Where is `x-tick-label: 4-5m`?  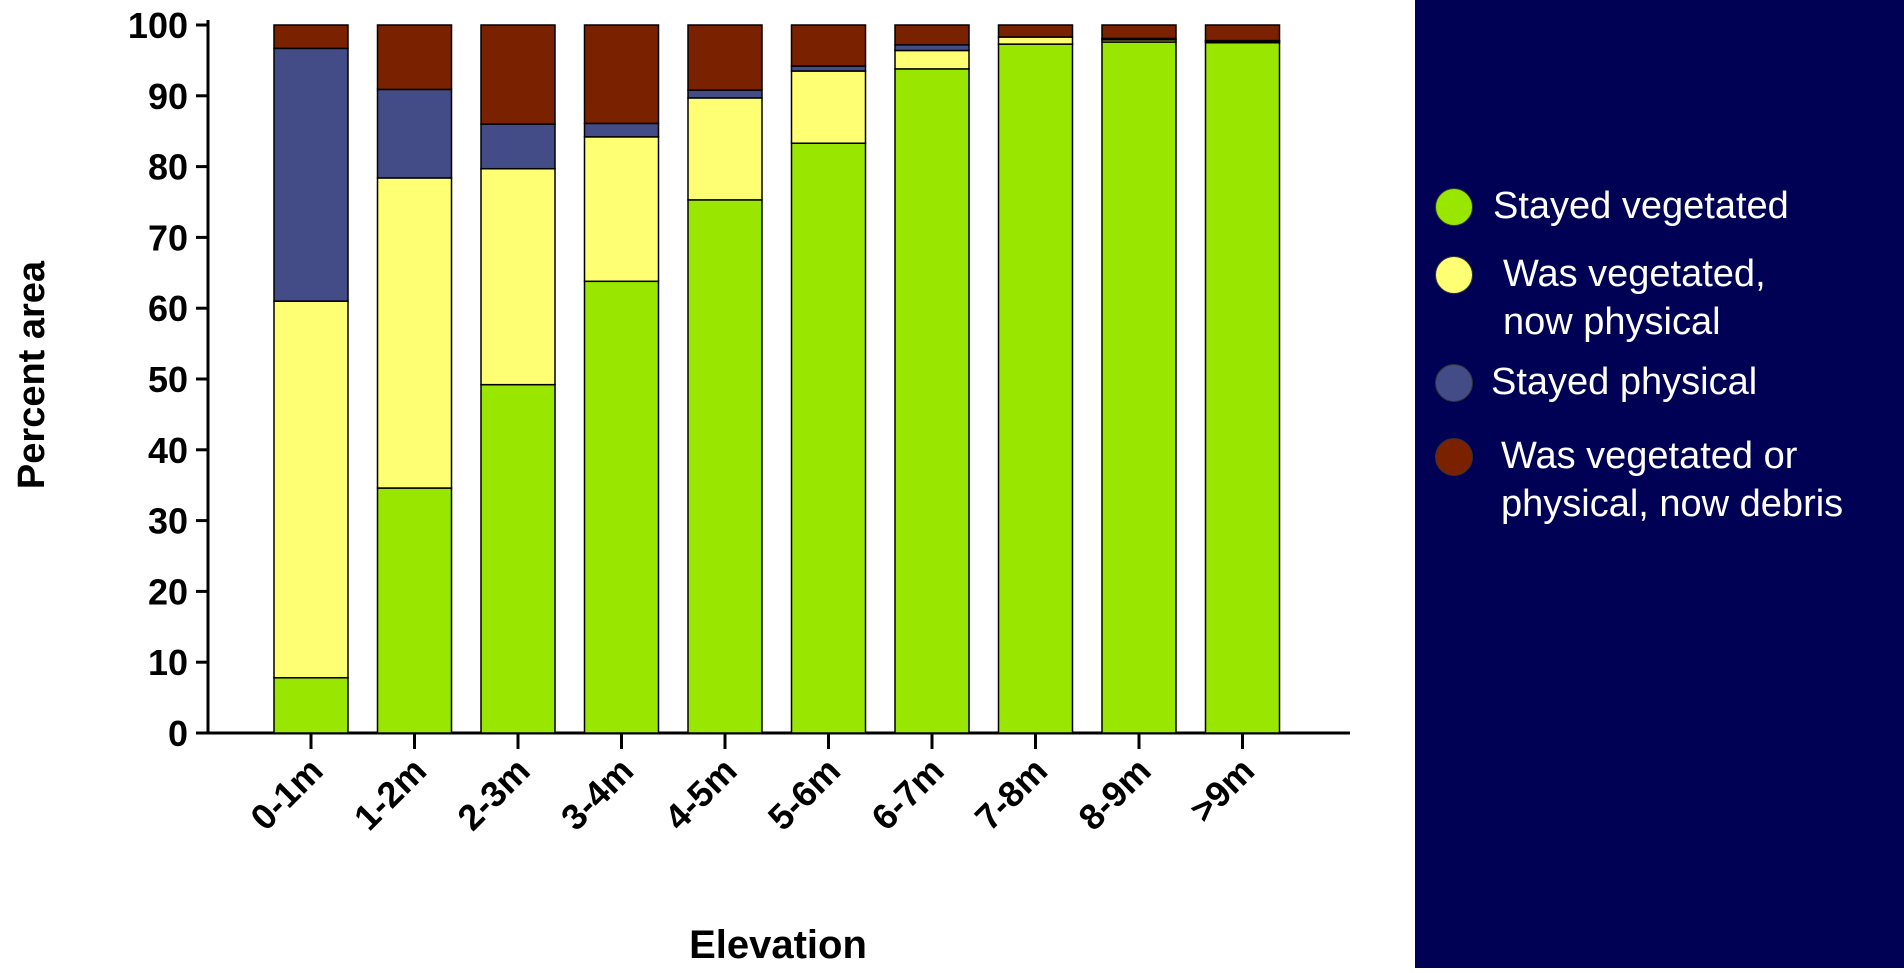
x-tick-label: 4-5m is located at coordinates (700, 794).